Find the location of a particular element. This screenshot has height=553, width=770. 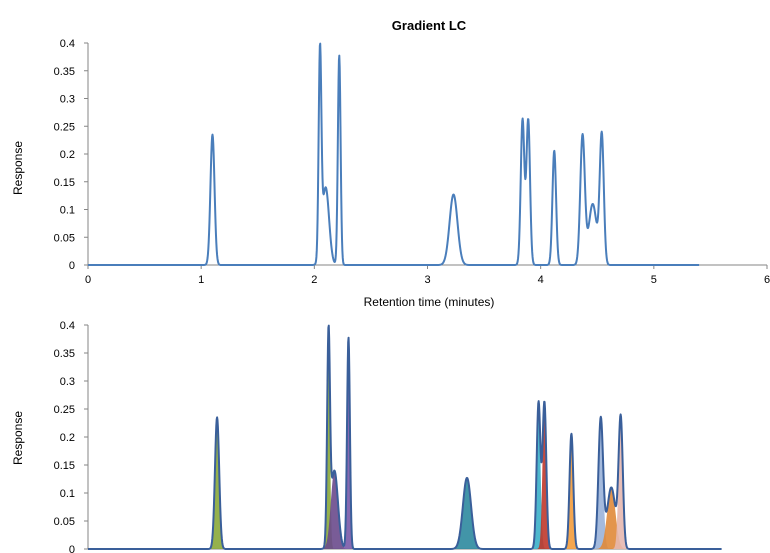

x-tick-label: 0 is located at coordinates (88, 280).